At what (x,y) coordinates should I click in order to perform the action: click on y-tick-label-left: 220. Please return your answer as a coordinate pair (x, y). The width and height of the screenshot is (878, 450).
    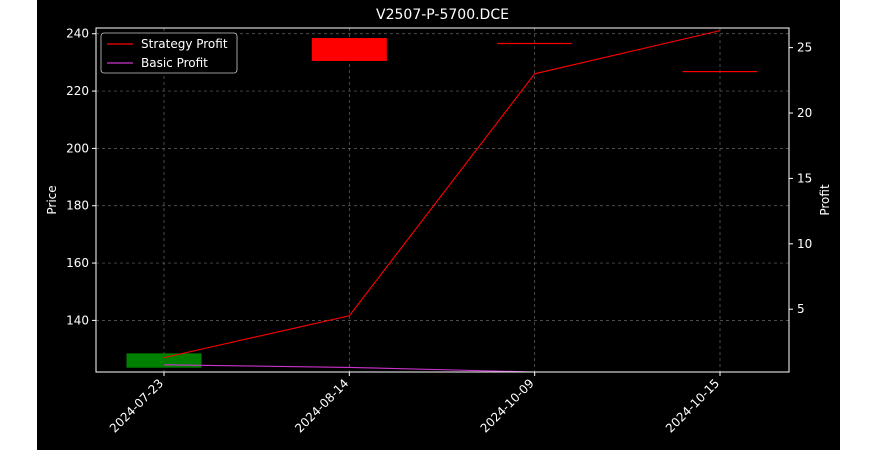
    Looking at the image, I should click on (77, 91).